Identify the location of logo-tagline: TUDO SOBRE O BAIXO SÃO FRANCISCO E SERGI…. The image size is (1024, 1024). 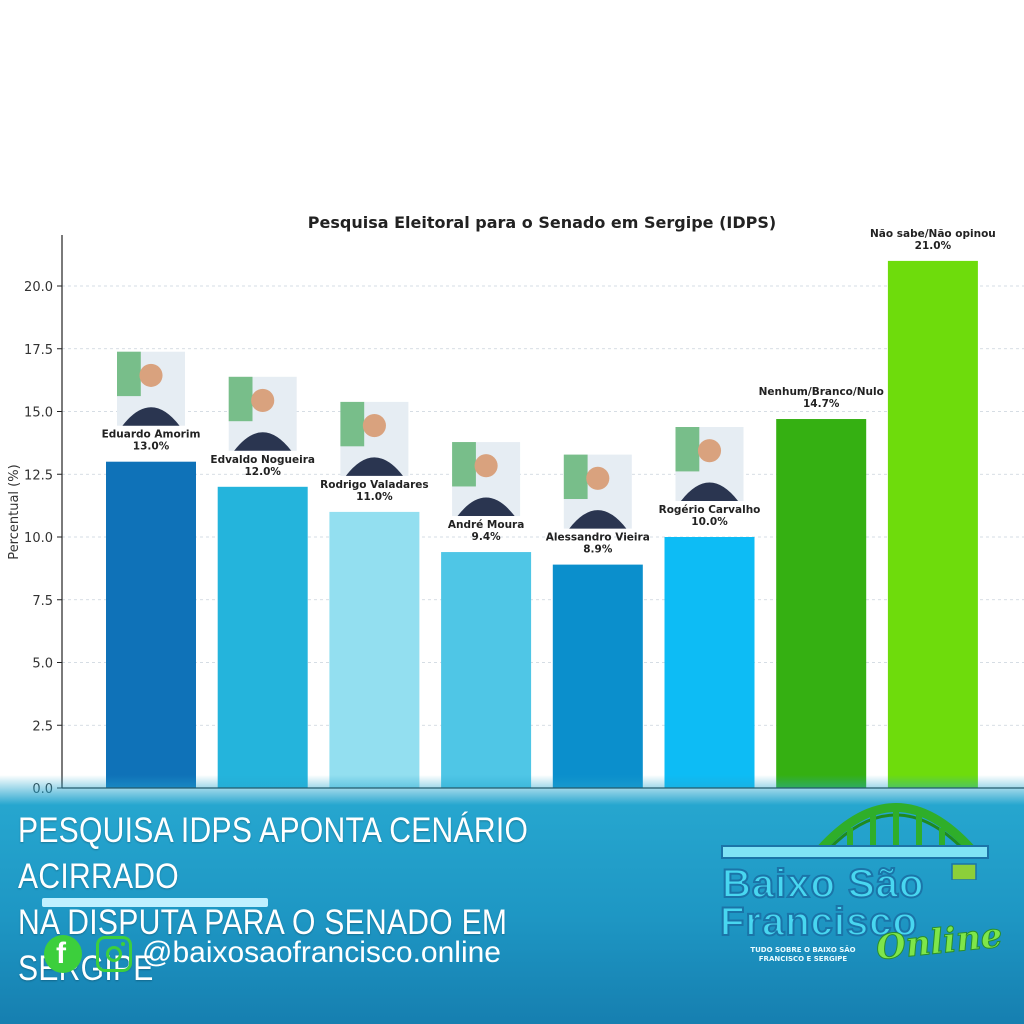
(803, 954).